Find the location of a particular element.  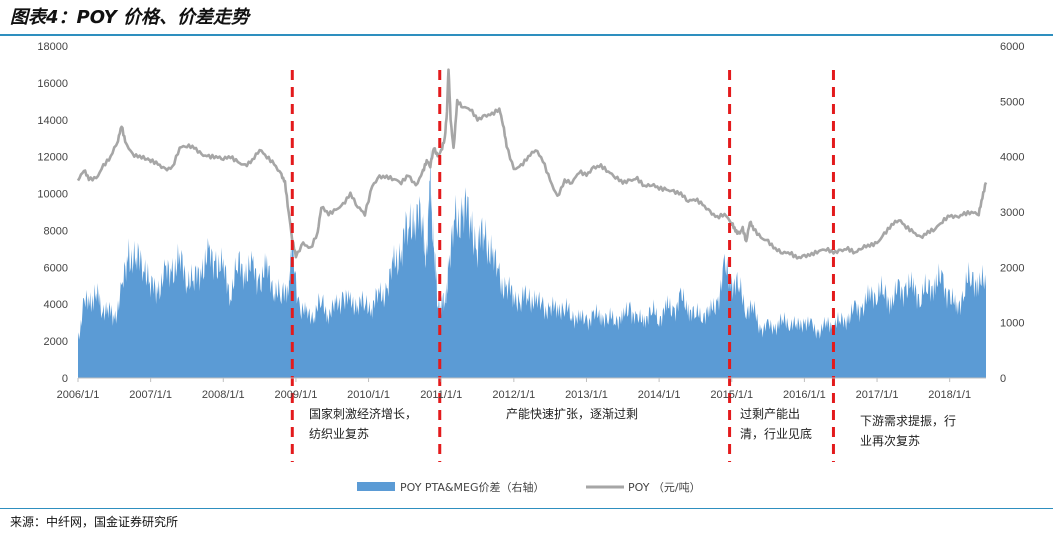

y-left-tick-label: 14000 is located at coordinates (52, 121).